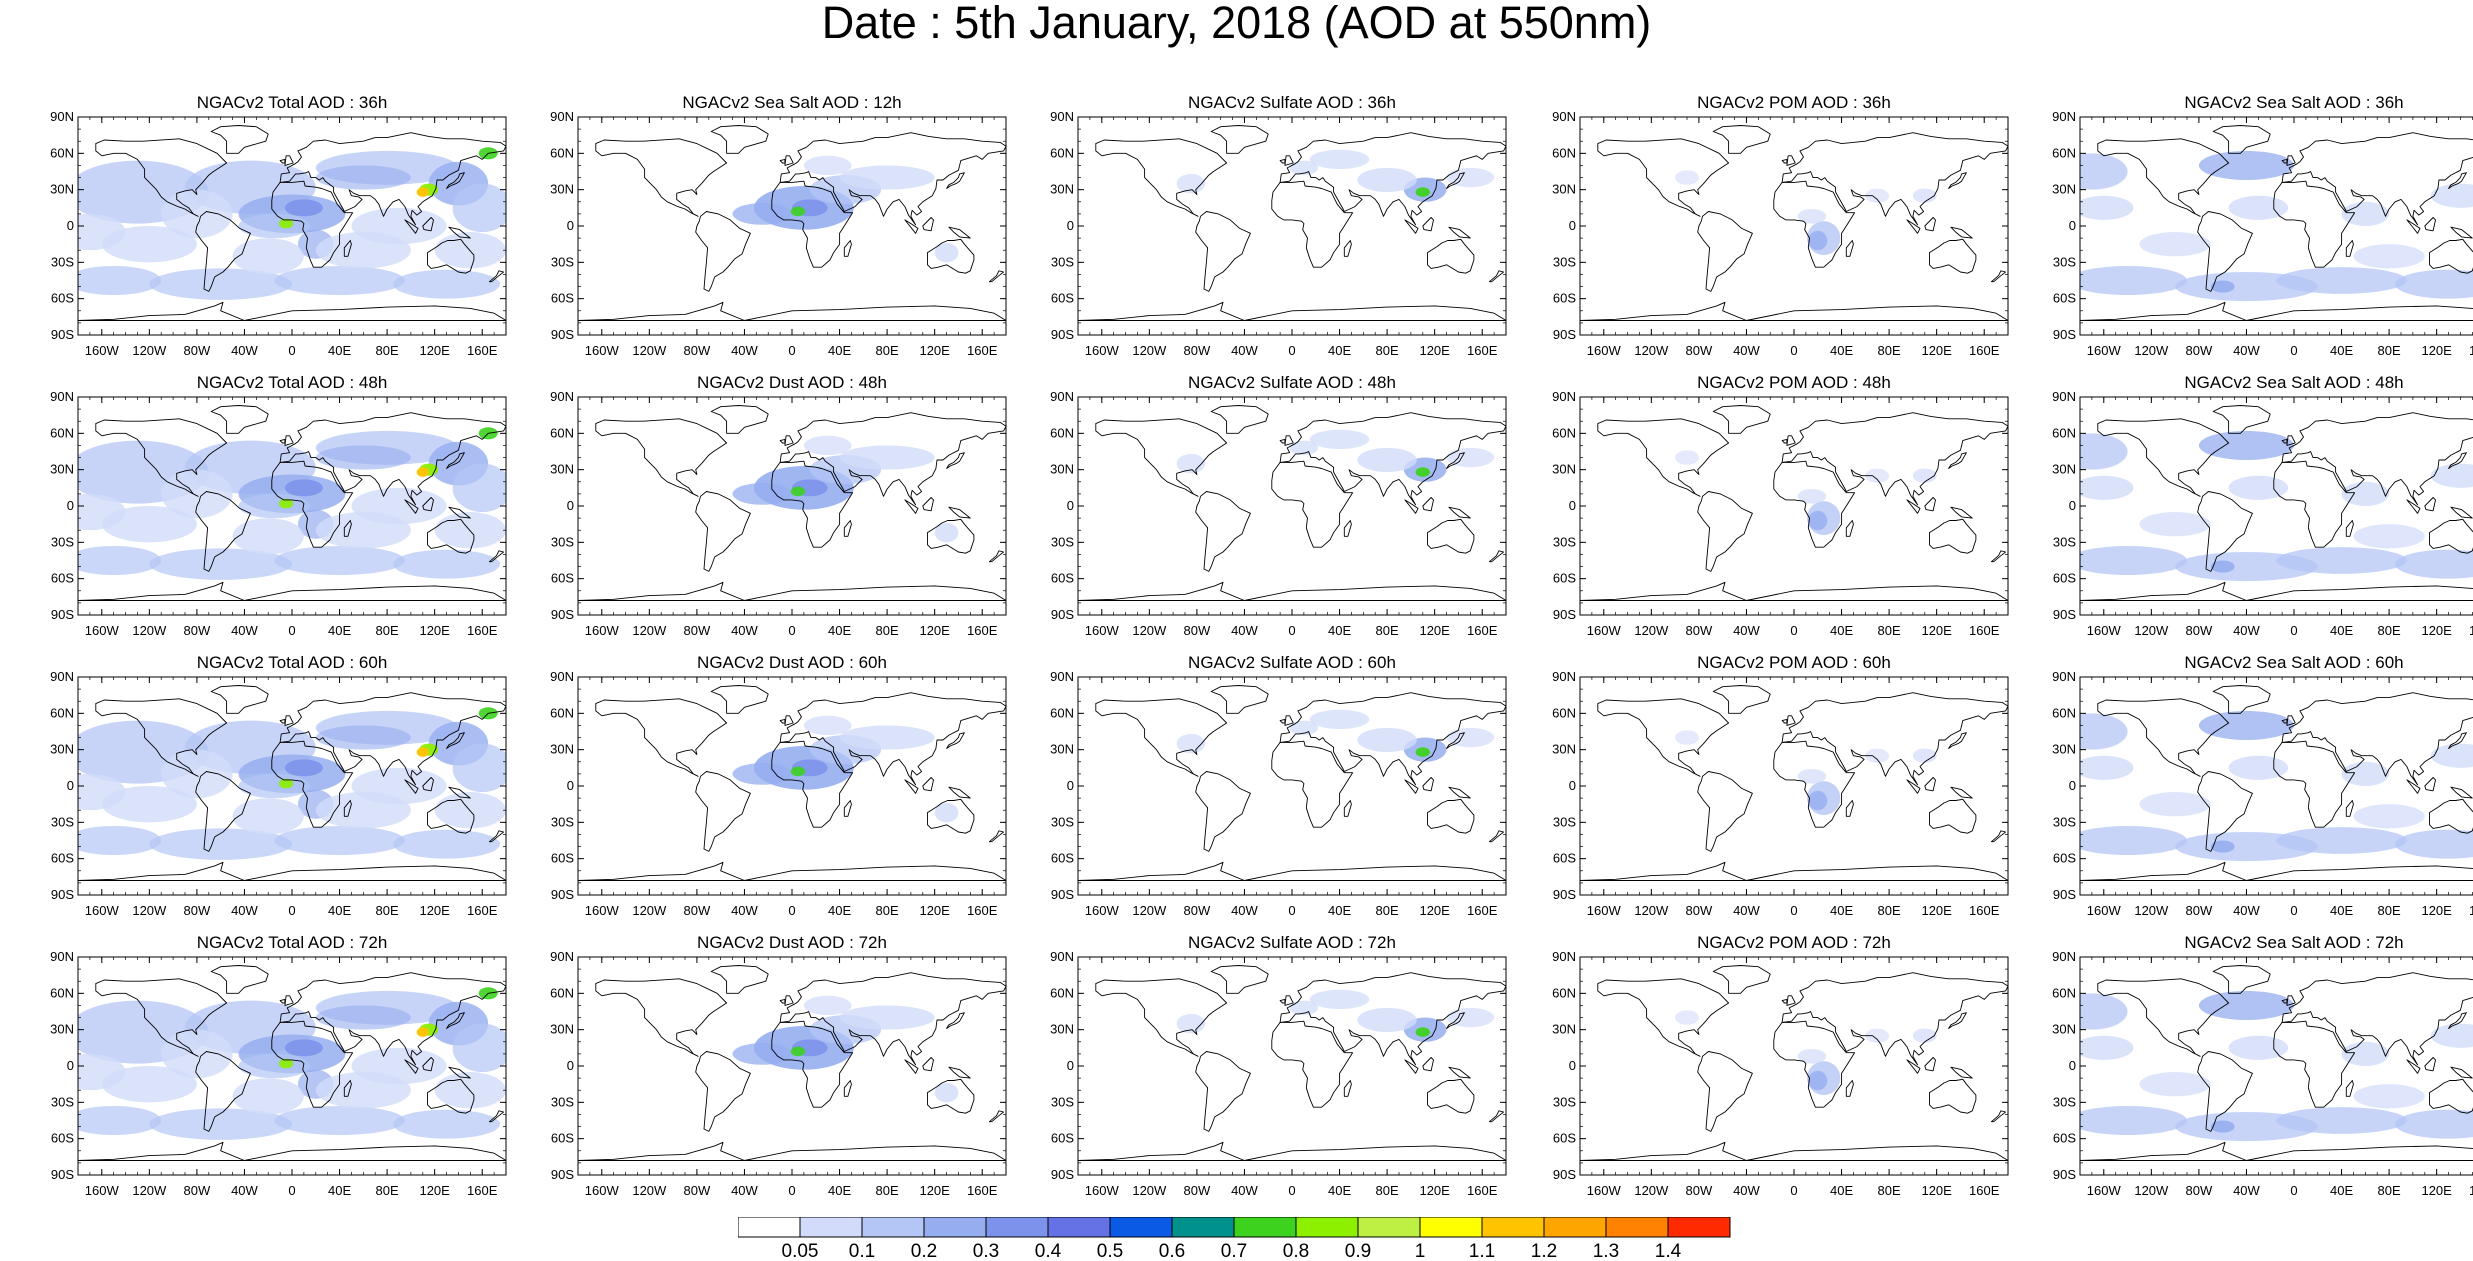 This screenshot has width=2473, height=1261. Describe the element at coordinates (887, 1190) in the screenshot. I see `lon-tick-label: 80E` at that location.